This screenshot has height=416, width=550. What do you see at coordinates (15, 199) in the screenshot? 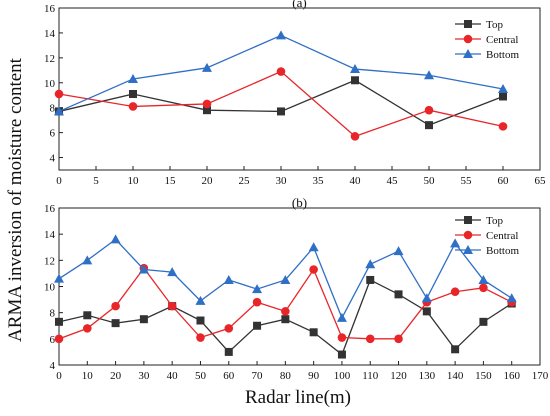
I see `y-axis-title: ARMA inversion of moisture content` at bounding box center [15, 199].